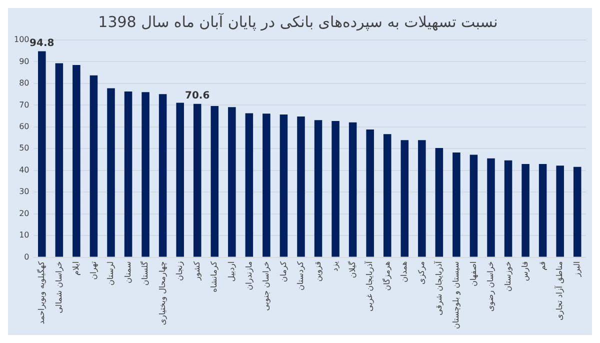 The height and width of the screenshot is (343, 600). What do you see at coordinates (301, 275) in the screenshot?
I see `x-tick-label: کردستان` at bounding box center [301, 275].